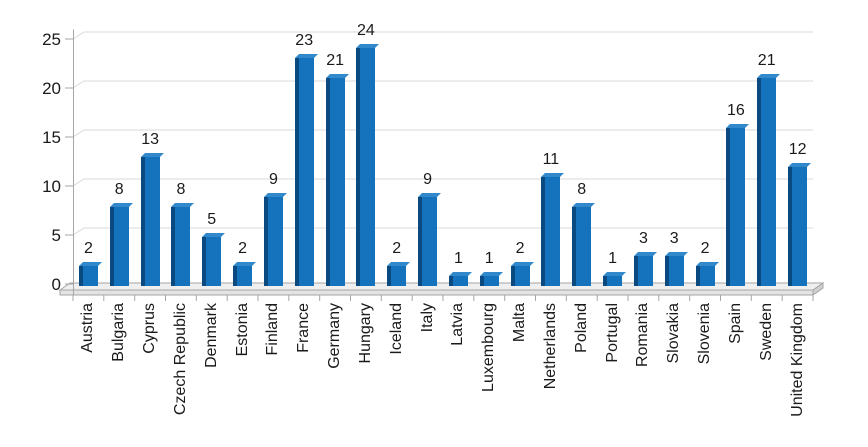  What do you see at coordinates (56, 284) in the screenshot?
I see `y-tick-label: 0` at bounding box center [56, 284].